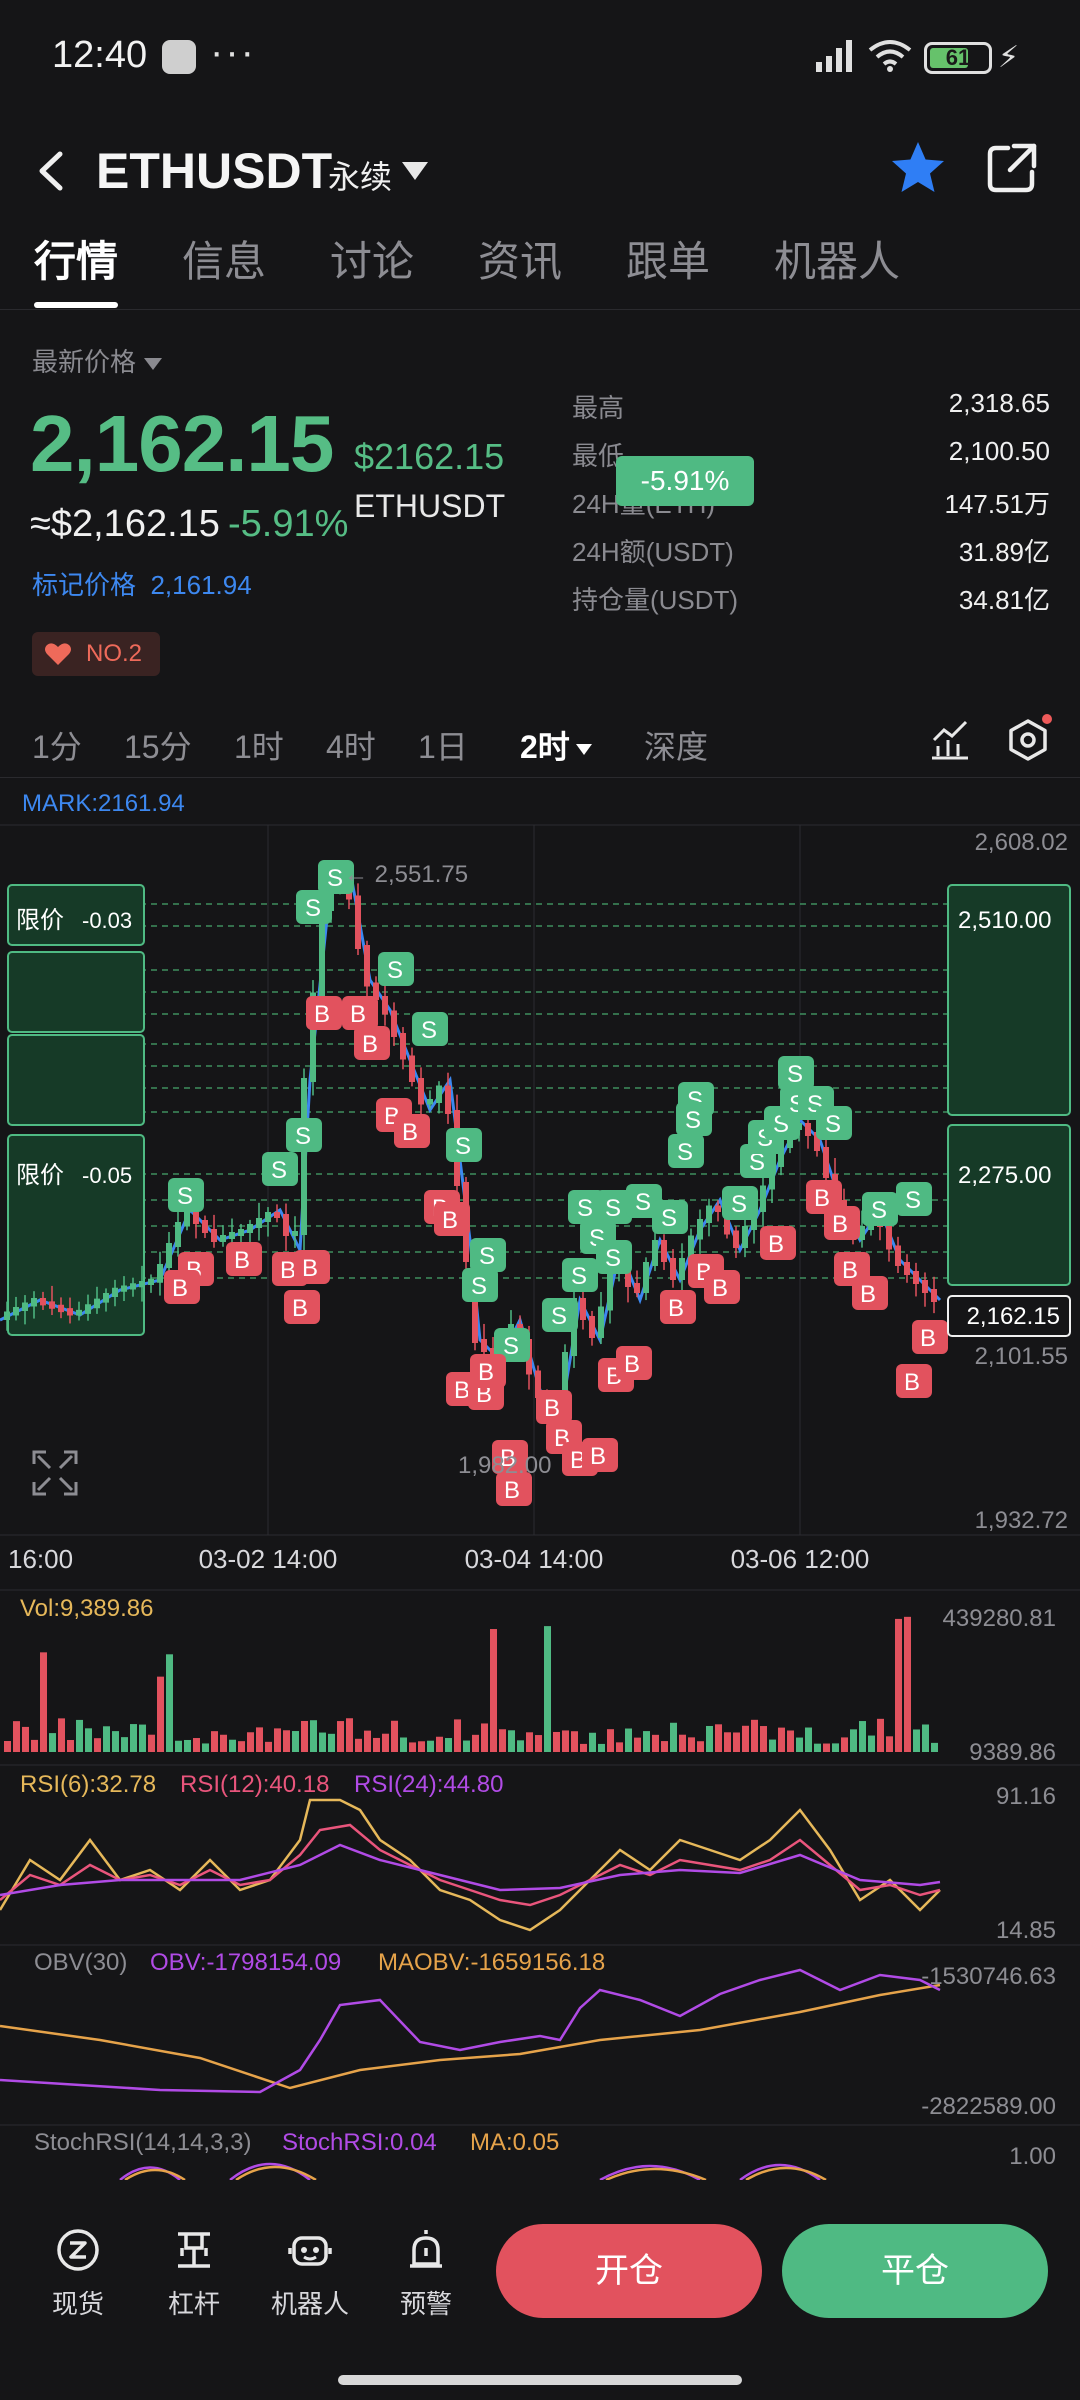 This screenshot has height=2400, width=1080. Describe the element at coordinates (915, 2271) in the screenshot. I see `close-position-button: 平仓` at that location.